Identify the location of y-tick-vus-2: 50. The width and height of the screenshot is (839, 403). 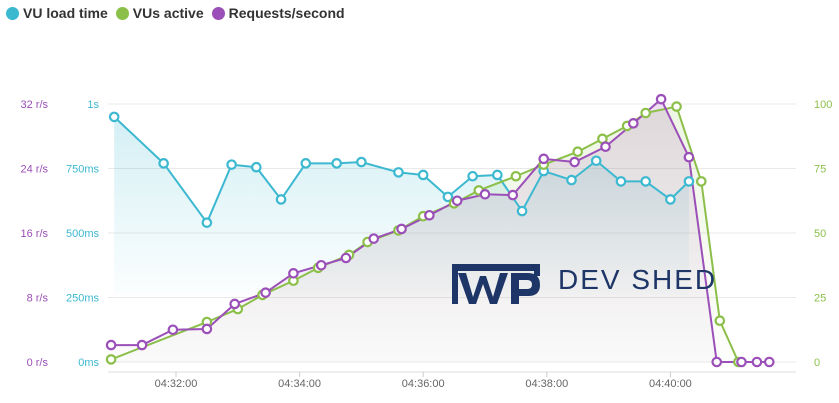
(820, 234).